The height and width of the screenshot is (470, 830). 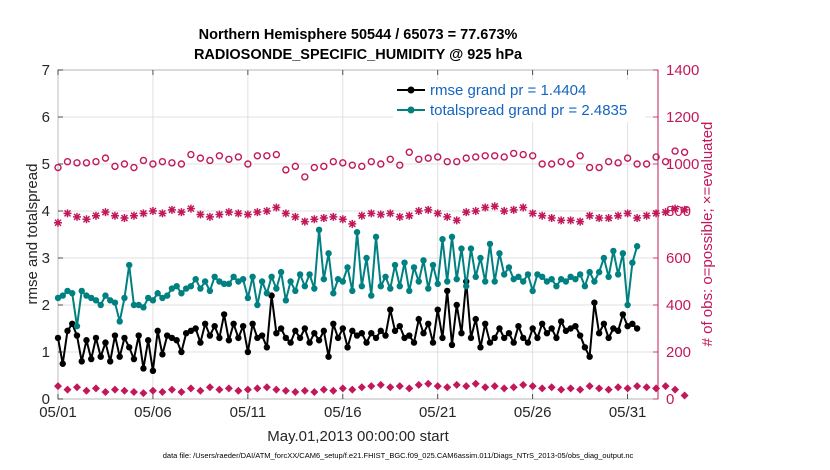 I want to click on x-axis-label: May.01,2013 00:00:00 start, so click(x=358, y=436).